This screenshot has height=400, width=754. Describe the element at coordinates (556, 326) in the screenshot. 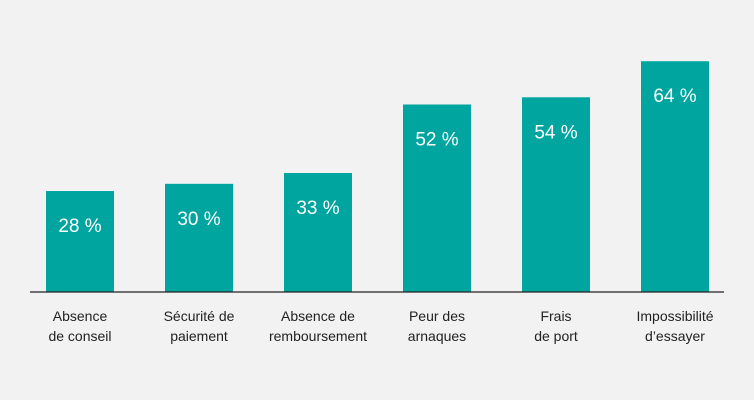

I see `x-tick-label-5: Frais de port` at that location.